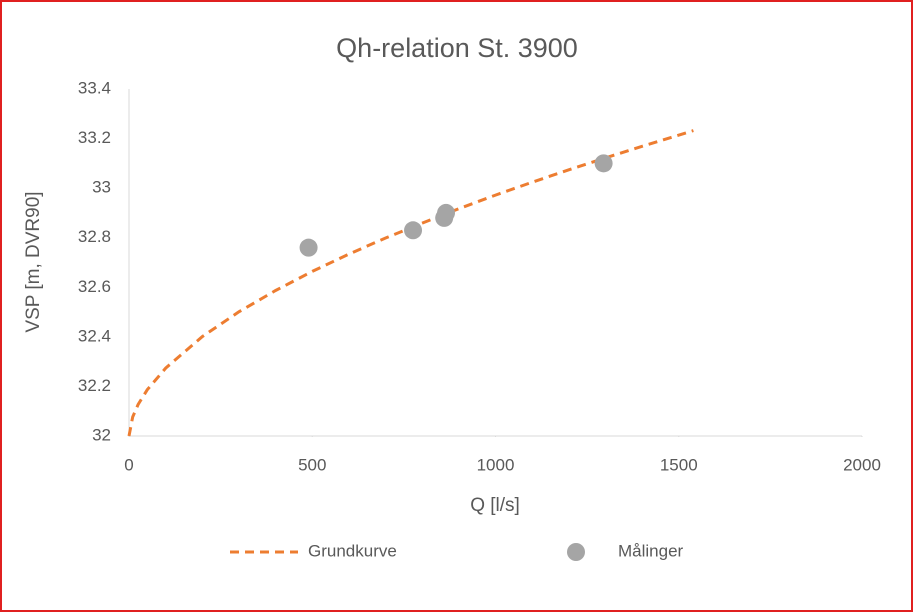  Describe the element at coordinates (352, 550) in the screenshot. I see `legend-label: Grundkurve` at that location.